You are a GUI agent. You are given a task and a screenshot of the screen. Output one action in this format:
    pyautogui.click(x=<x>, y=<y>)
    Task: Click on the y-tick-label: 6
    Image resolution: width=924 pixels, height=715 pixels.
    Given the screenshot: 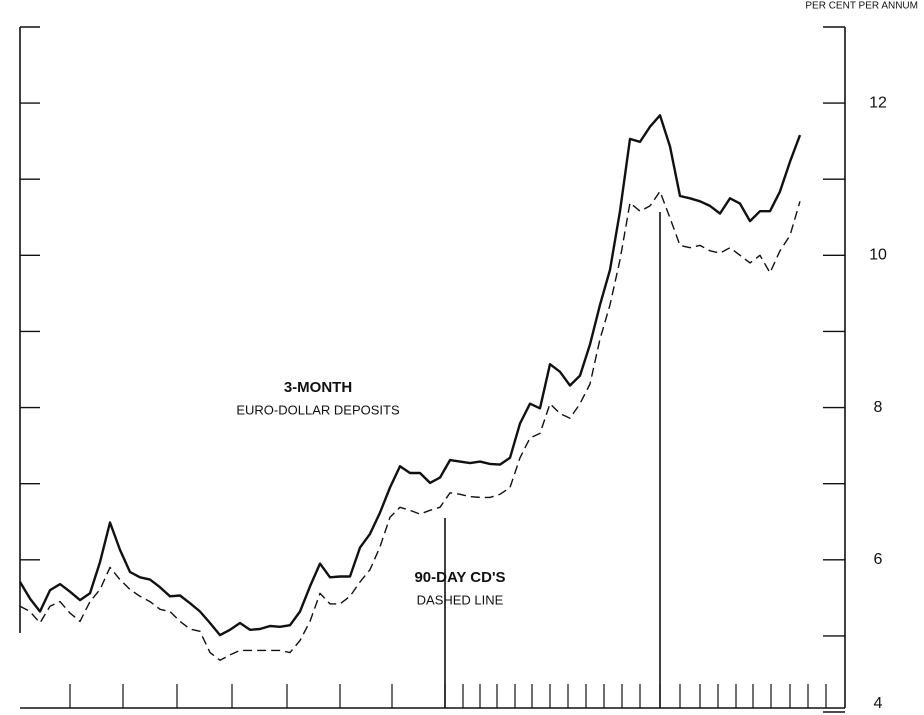 What is the action you would take?
    pyautogui.click(x=878, y=559)
    